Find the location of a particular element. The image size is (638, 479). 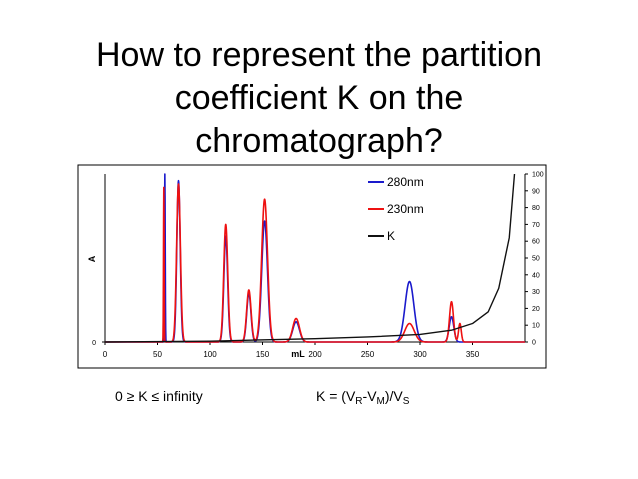

y-axis-right: 0 10 20 30 40 50 60 70 80 90 100 is located at coordinates (534, 259).